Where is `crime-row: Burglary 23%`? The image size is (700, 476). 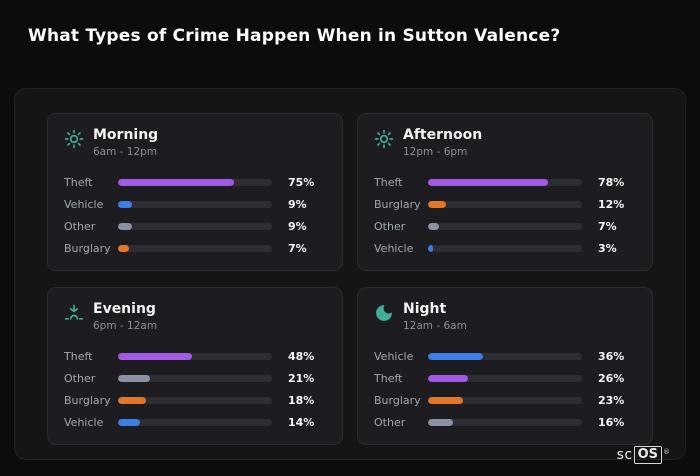 crime-row: Burglary 23% is located at coordinates (504, 400).